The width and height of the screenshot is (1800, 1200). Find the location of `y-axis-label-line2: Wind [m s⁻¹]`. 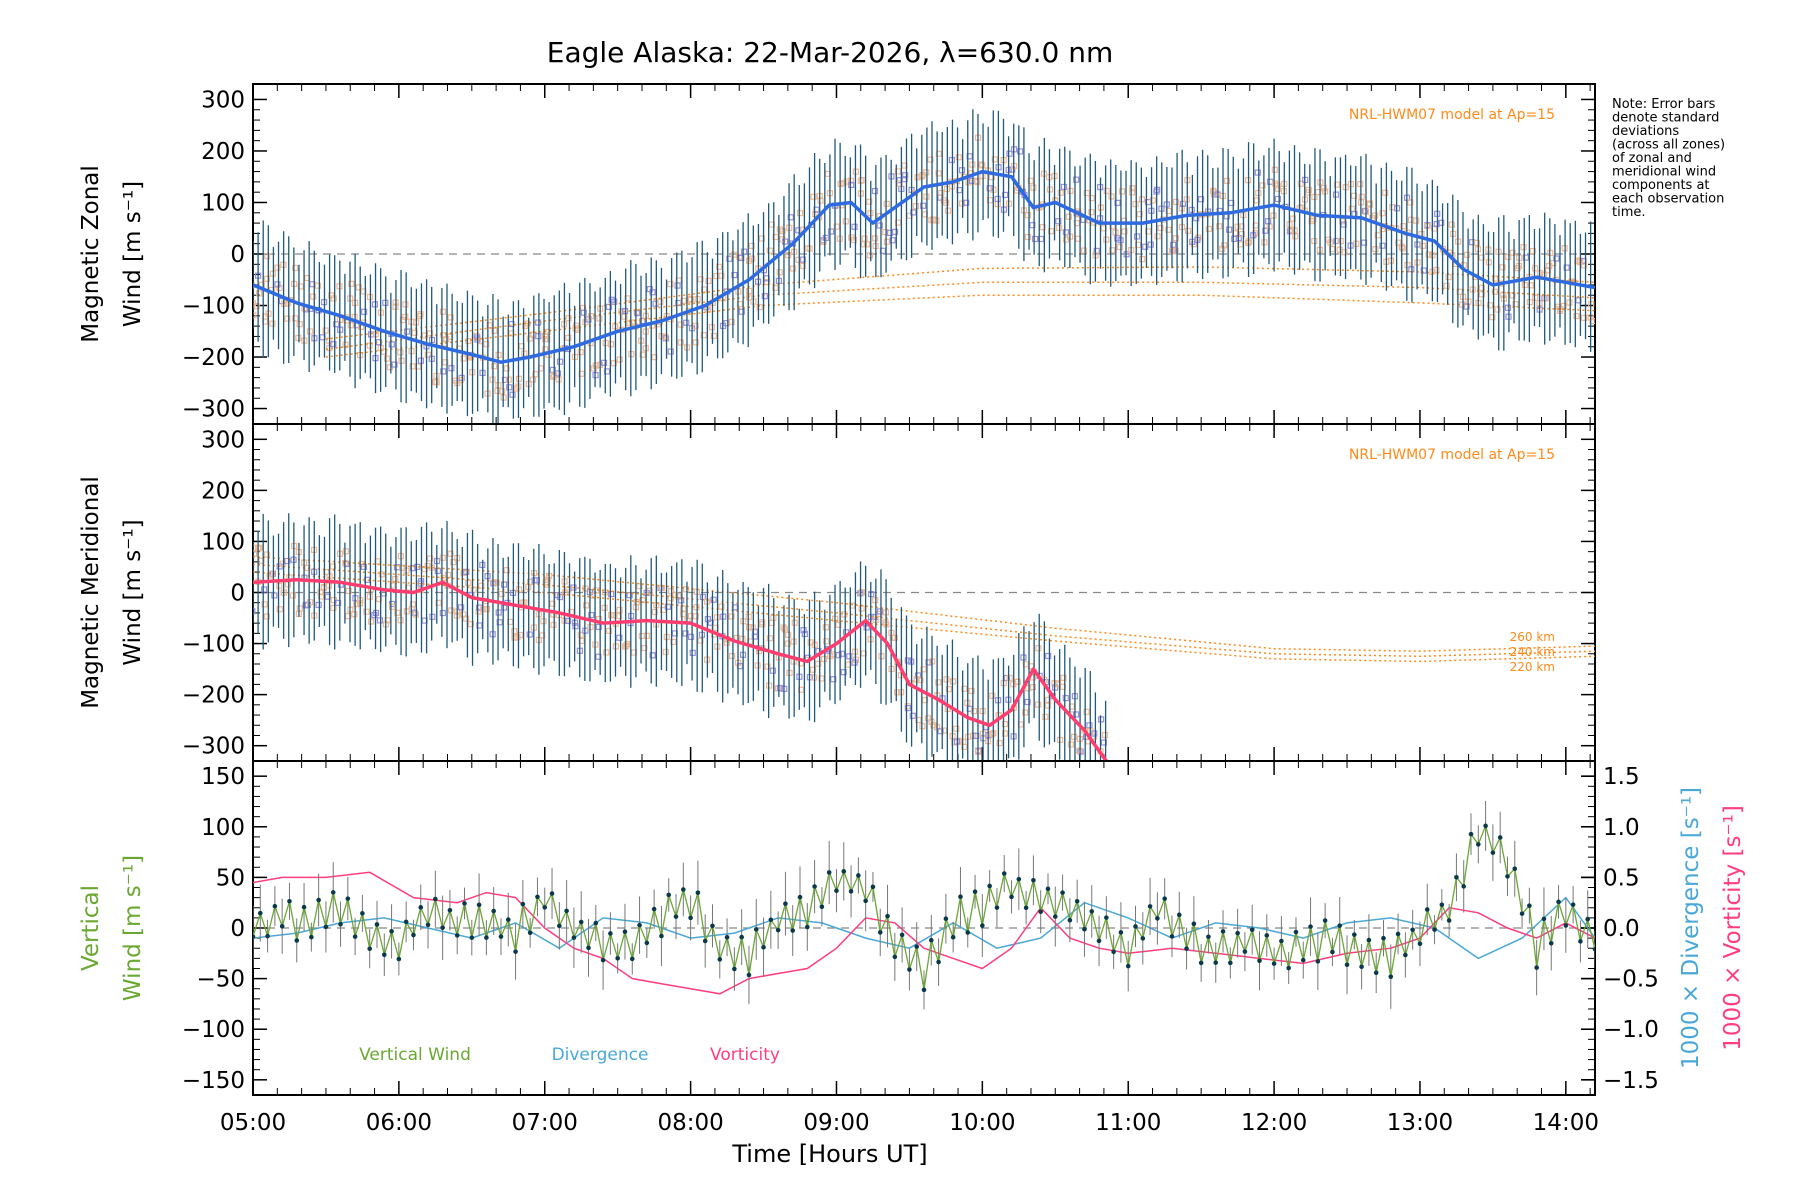

y-axis-label-line2: Wind [m s⁻¹] is located at coordinates (133, 928).